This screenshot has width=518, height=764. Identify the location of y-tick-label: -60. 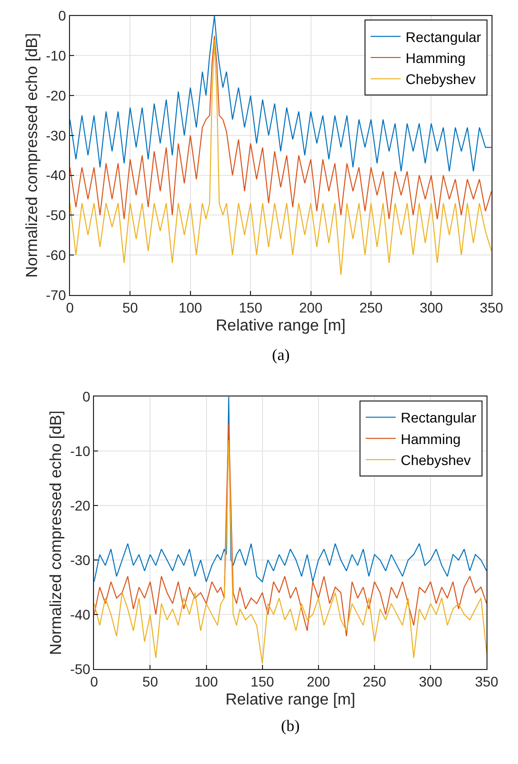
(56, 254).